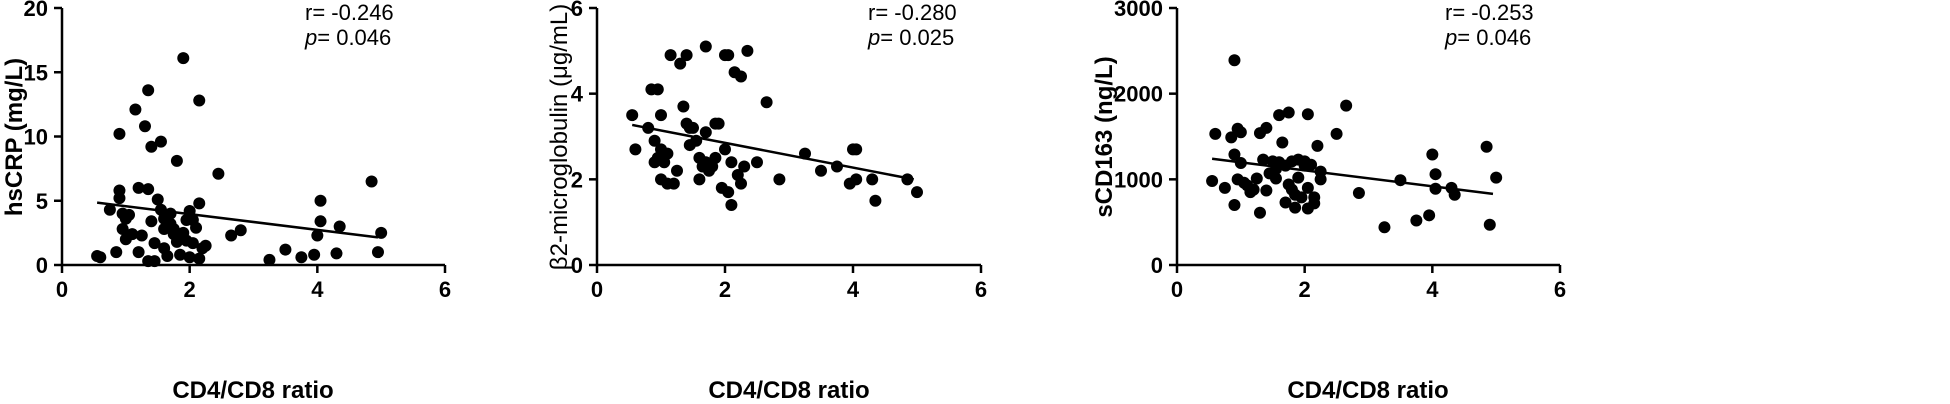 The width and height of the screenshot is (1950, 404). Describe the element at coordinates (14, 137) in the screenshot. I see `y-axis-label: hsCRP (mg/L)` at that location.